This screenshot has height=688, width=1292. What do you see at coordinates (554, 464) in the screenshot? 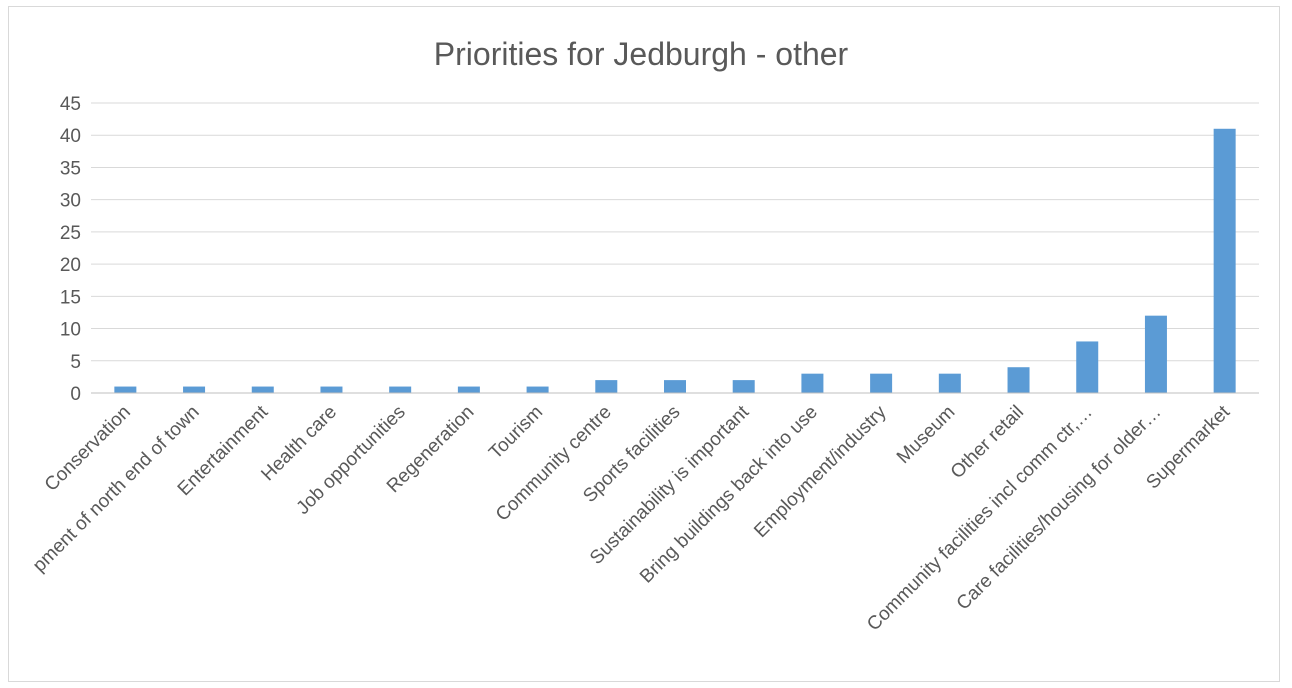
I see `x-tick-label: Community centre` at bounding box center [554, 464].